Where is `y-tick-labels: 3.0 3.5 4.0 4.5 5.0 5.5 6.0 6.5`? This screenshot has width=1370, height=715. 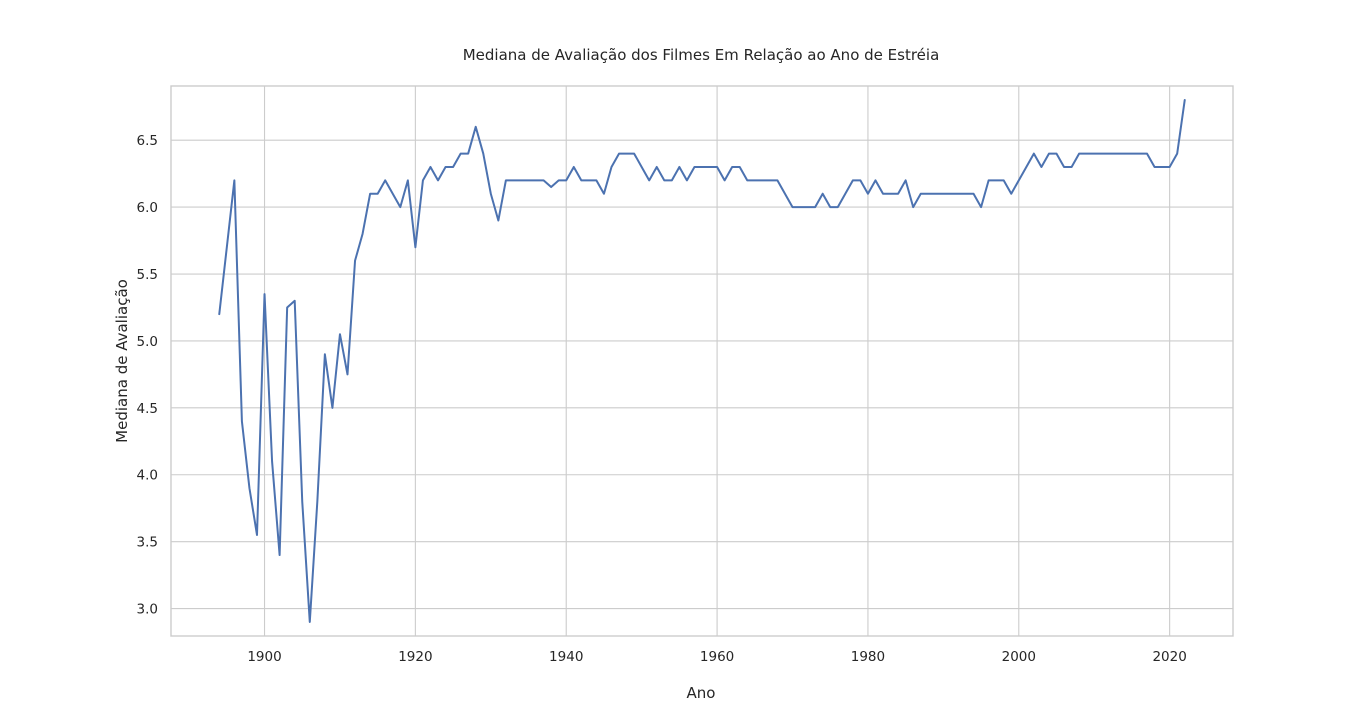 y-tick-labels: 3.0 3.5 4.0 4.5 5.0 5.5 6.0 6.5 is located at coordinates (147, 375).